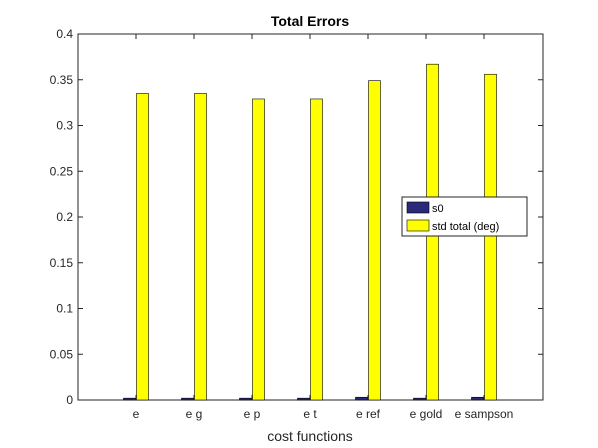  I want to click on x-tick-label: e gold, so click(426, 414).